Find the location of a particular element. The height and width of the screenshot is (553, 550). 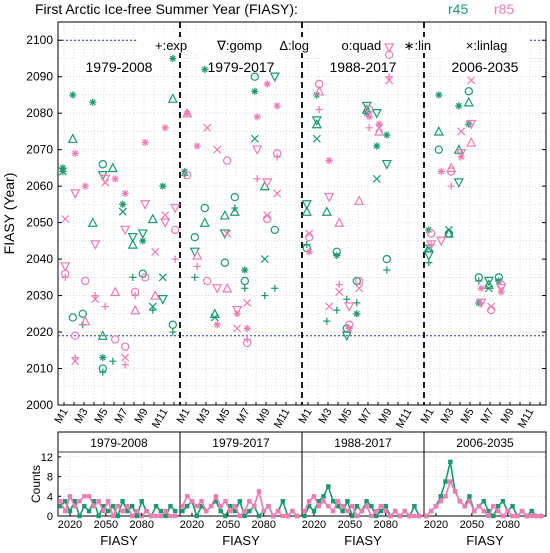

panel-title: 2006-2035 is located at coordinates (485, 67).